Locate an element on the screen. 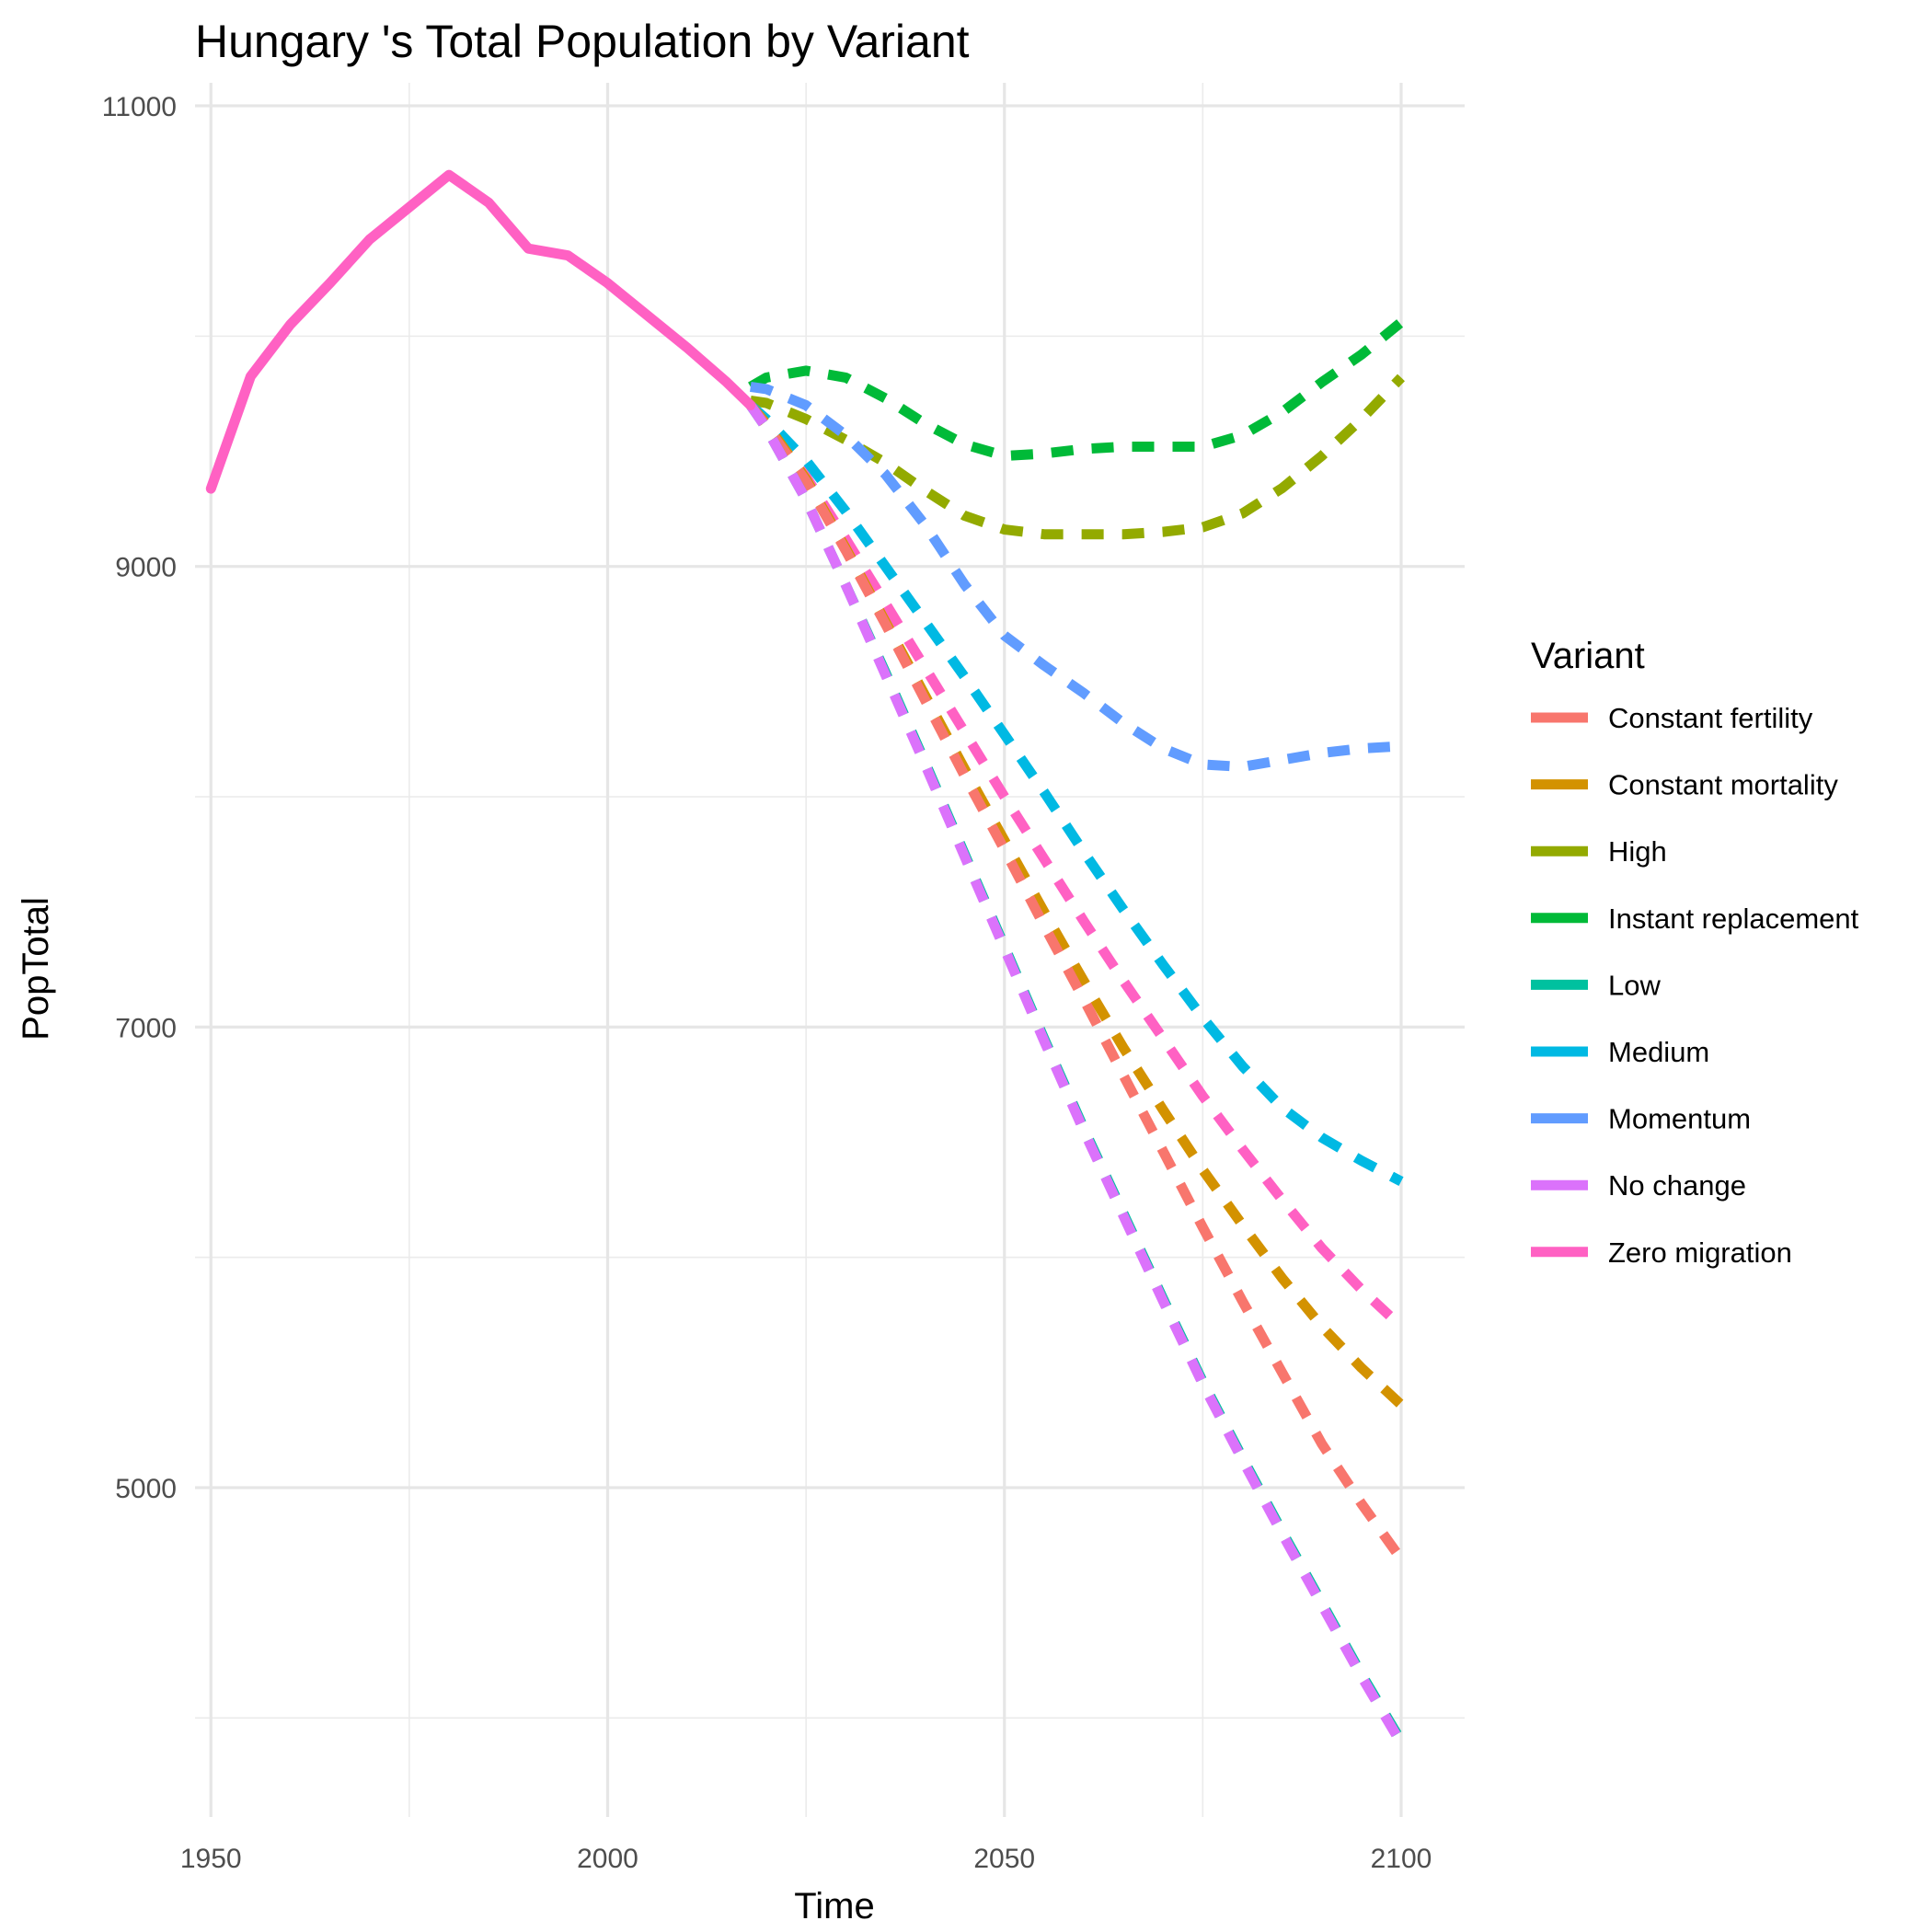 This screenshot has height=1932, width=1932. y-axis-title: PopTotal is located at coordinates (36, 969).